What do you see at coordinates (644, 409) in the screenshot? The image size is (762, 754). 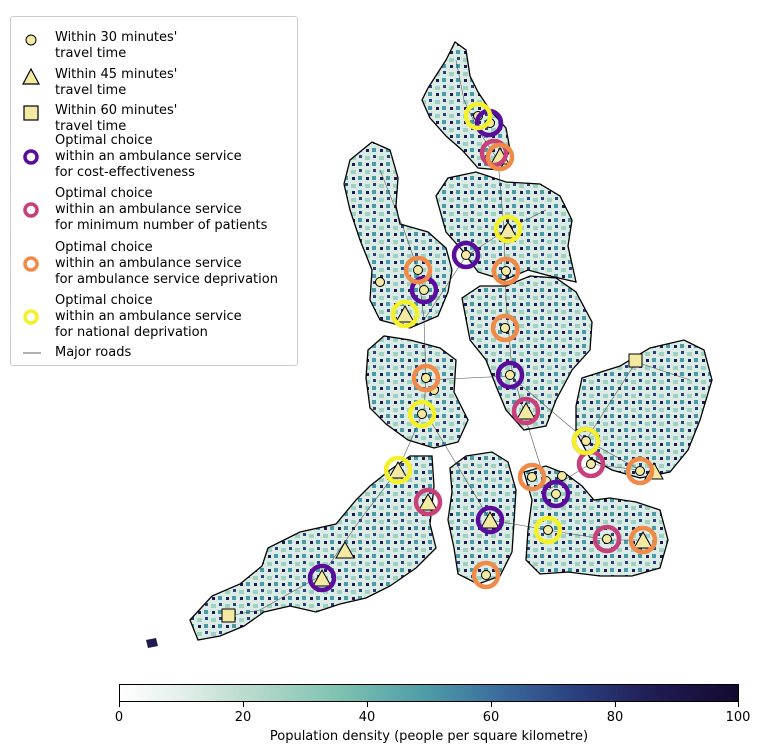 I see `region-east-of-england` at bounding box center [644, 409].